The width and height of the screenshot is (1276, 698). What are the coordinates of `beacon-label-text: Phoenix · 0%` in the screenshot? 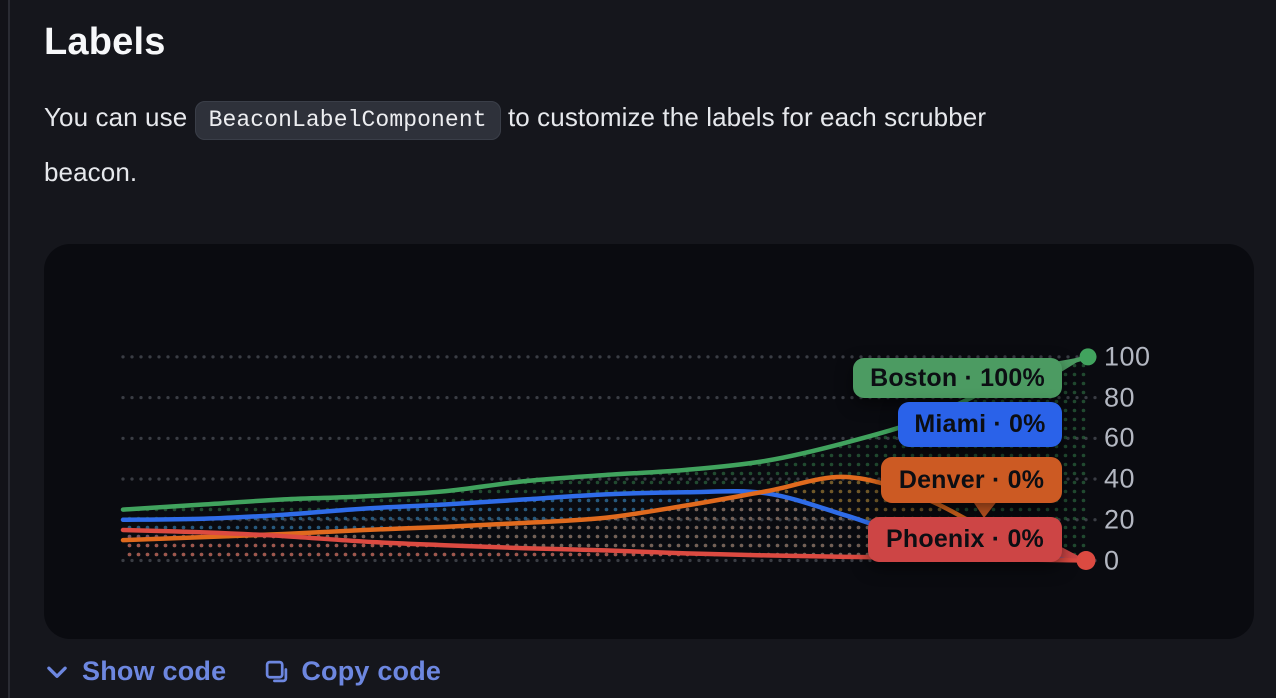 It's located at (965, 539).